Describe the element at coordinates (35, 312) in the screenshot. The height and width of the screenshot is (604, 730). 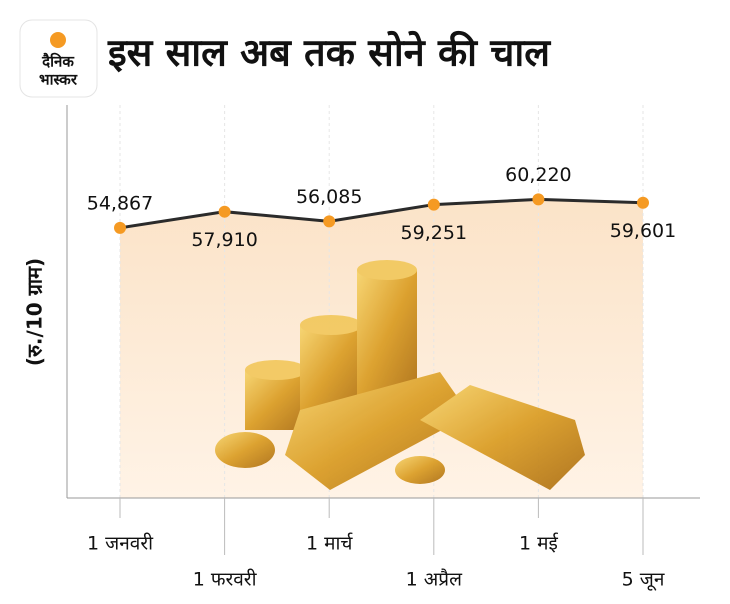
I see `y-axis-label: (रु./10 ग्राम)` at that location.